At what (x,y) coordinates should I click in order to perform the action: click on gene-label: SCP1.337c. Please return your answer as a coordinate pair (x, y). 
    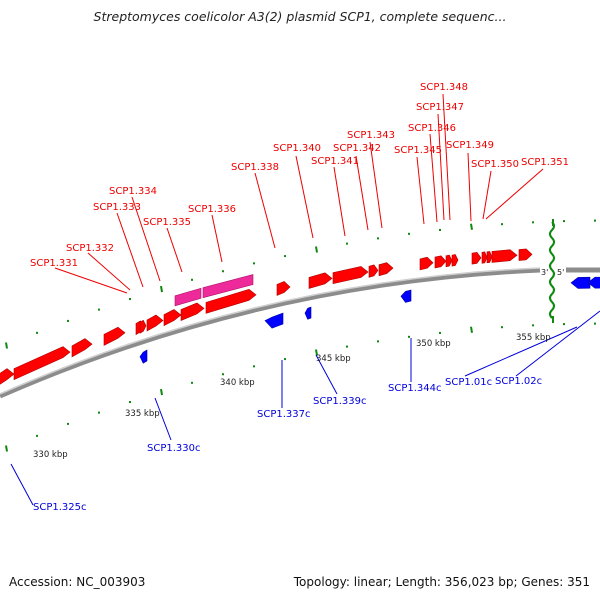
    Looking at the image, I should click on (284, 414).